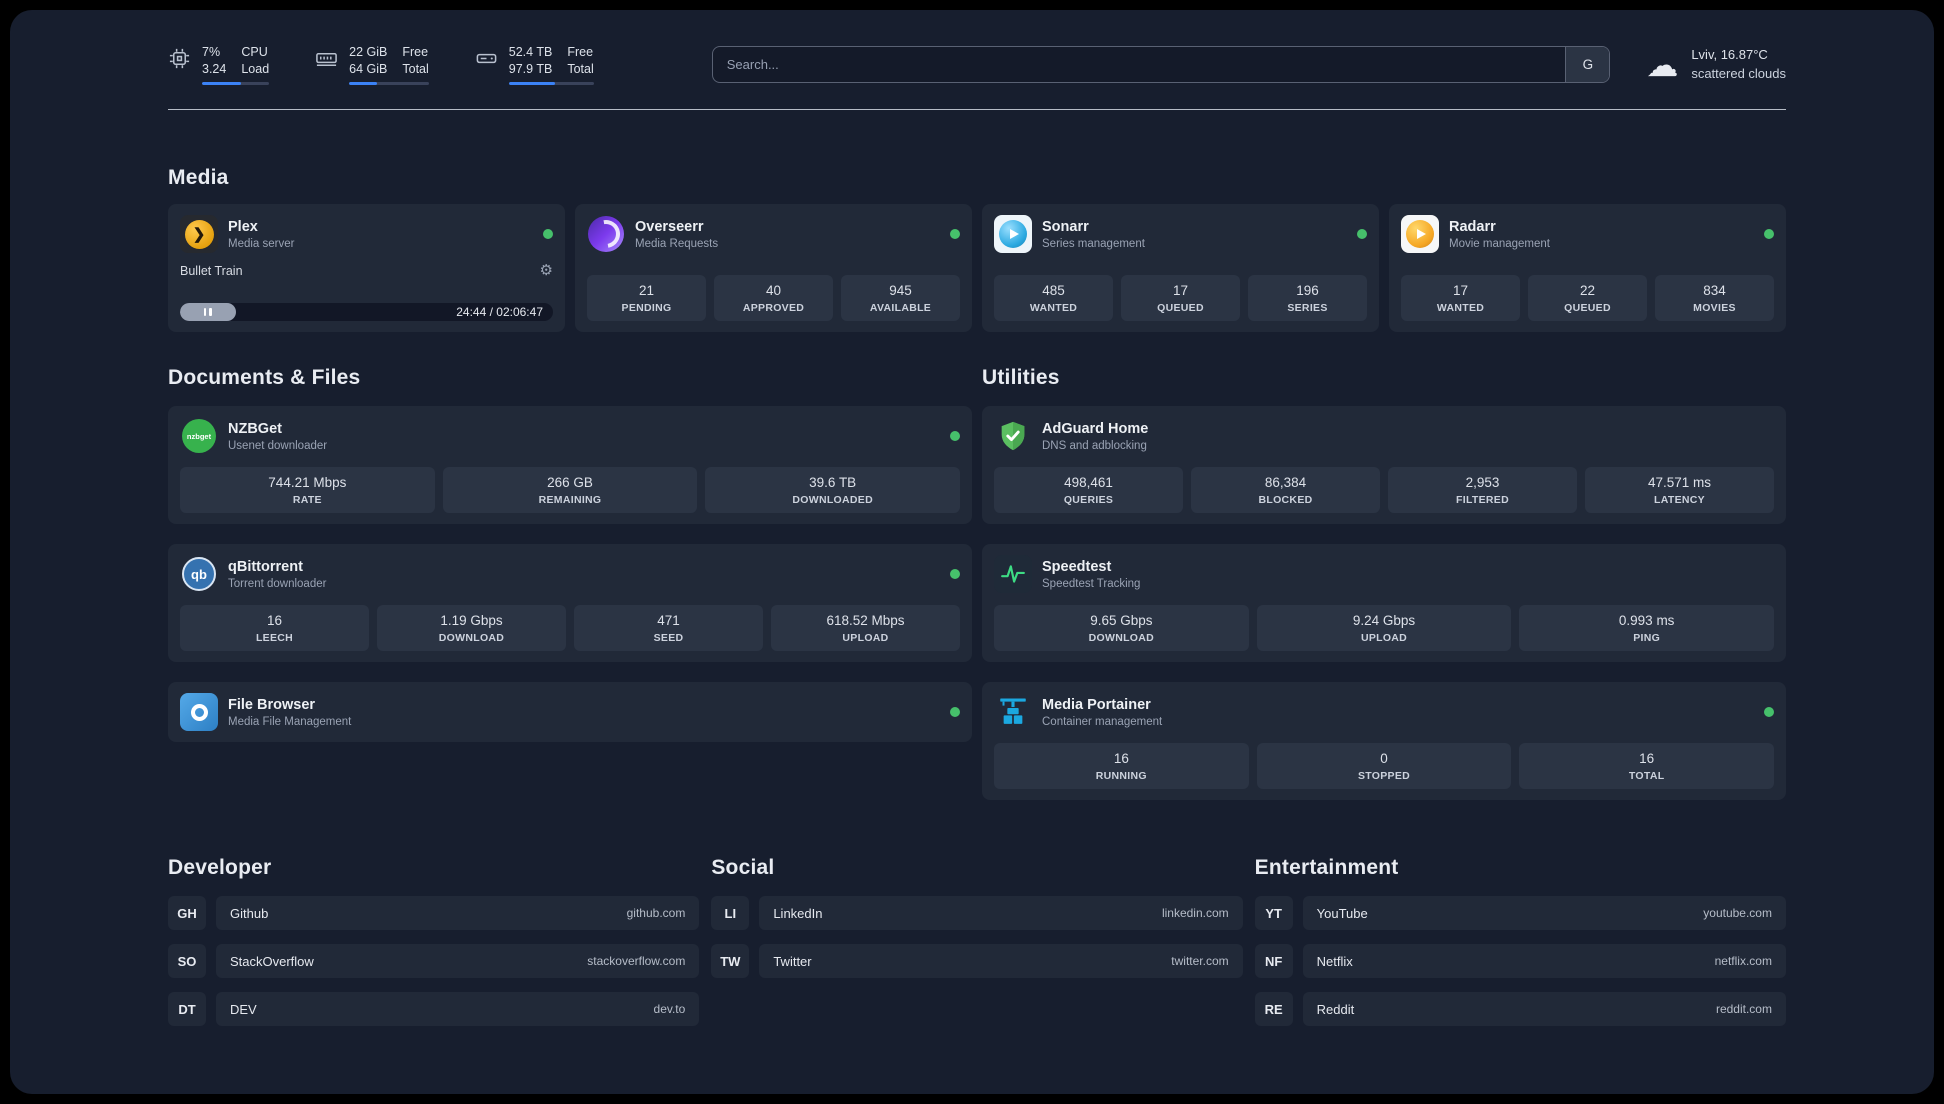  I want to click on bookmark-twitter: TW Twitter twitter.com, so click(977, 961).